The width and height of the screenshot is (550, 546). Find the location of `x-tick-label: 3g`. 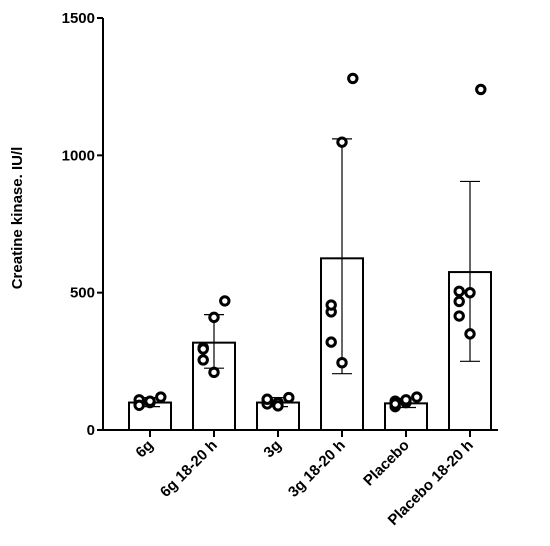

x-tick-label: 3g is located at coordinates (272, 449).